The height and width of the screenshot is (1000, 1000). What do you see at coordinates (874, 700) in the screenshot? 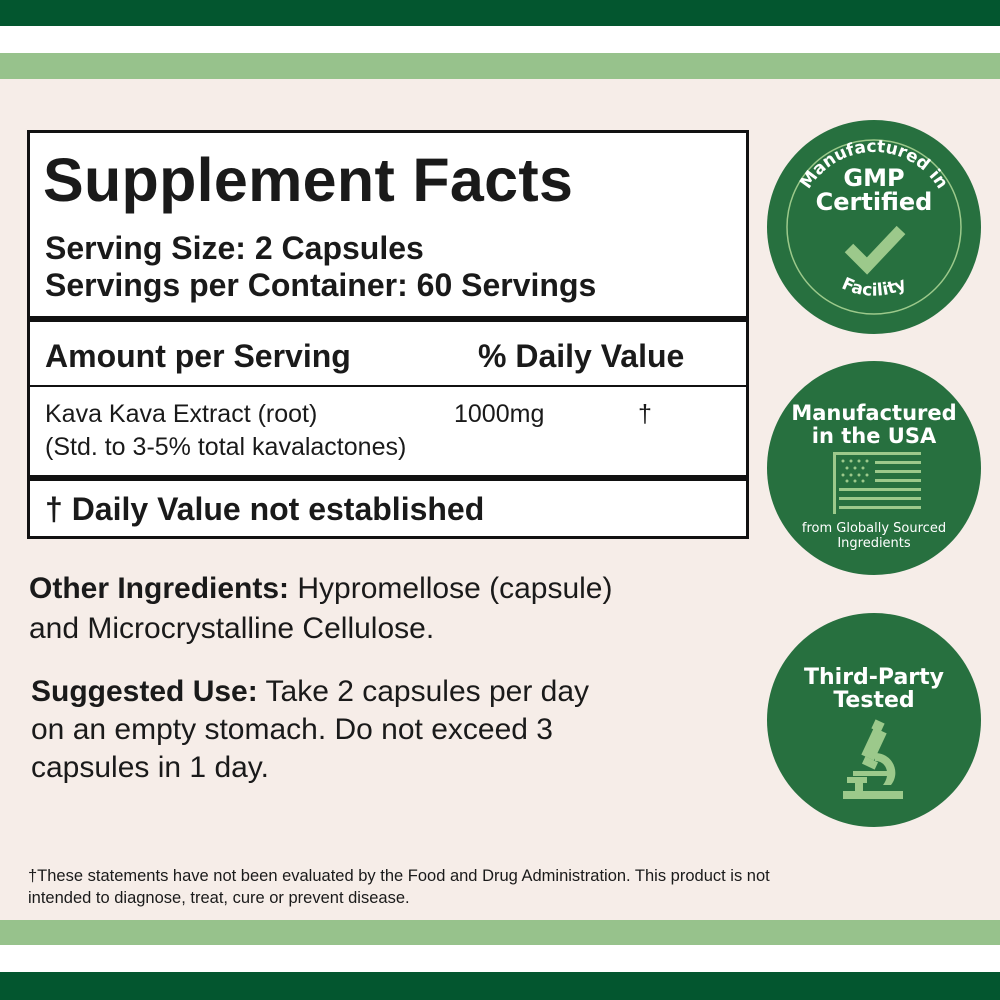
I see `badge-title: Tested` at bounding box center [874, 700].